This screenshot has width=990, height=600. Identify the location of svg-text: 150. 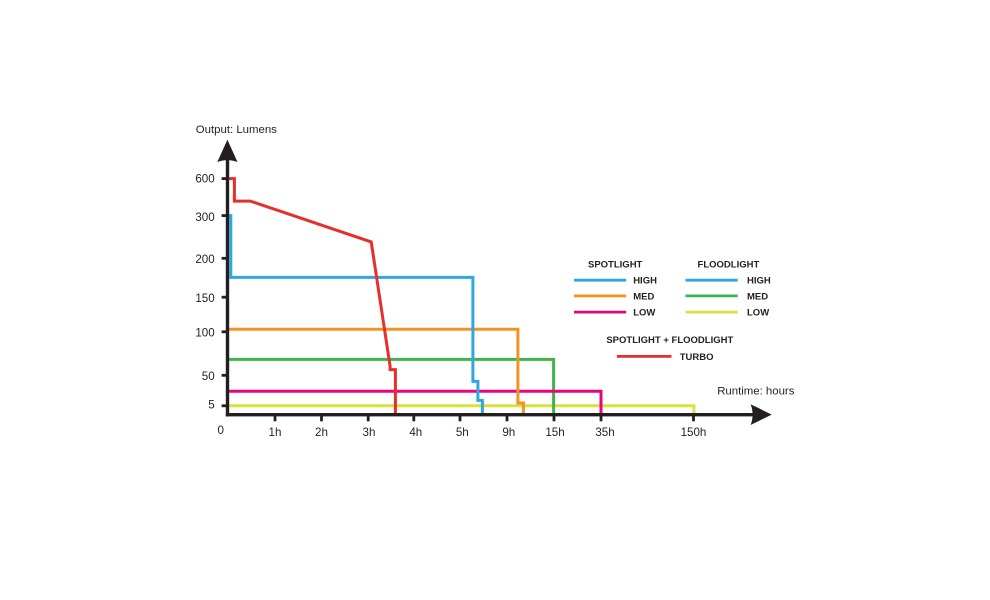
(204, 298).